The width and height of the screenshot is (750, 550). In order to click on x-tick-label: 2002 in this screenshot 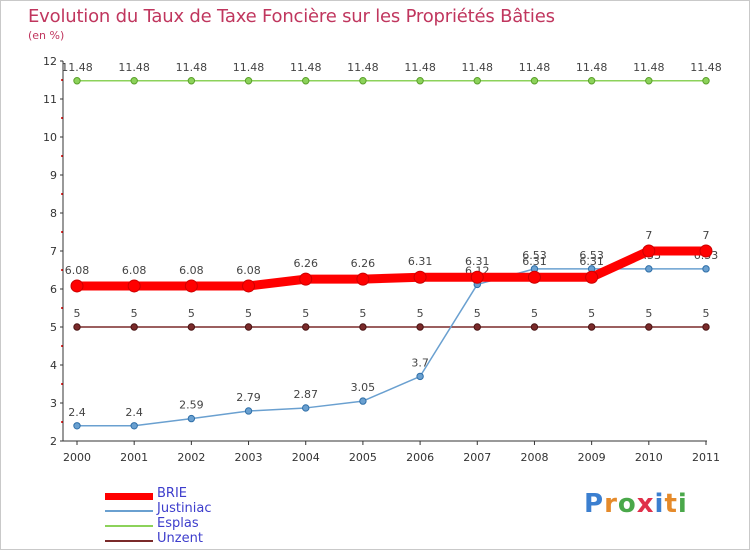, I will do `click(191, 457)`.